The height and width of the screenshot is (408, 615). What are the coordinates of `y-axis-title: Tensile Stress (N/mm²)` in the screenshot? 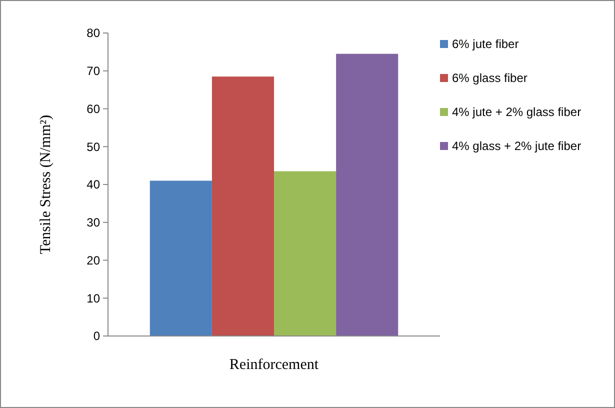 It's located at (46, 184).